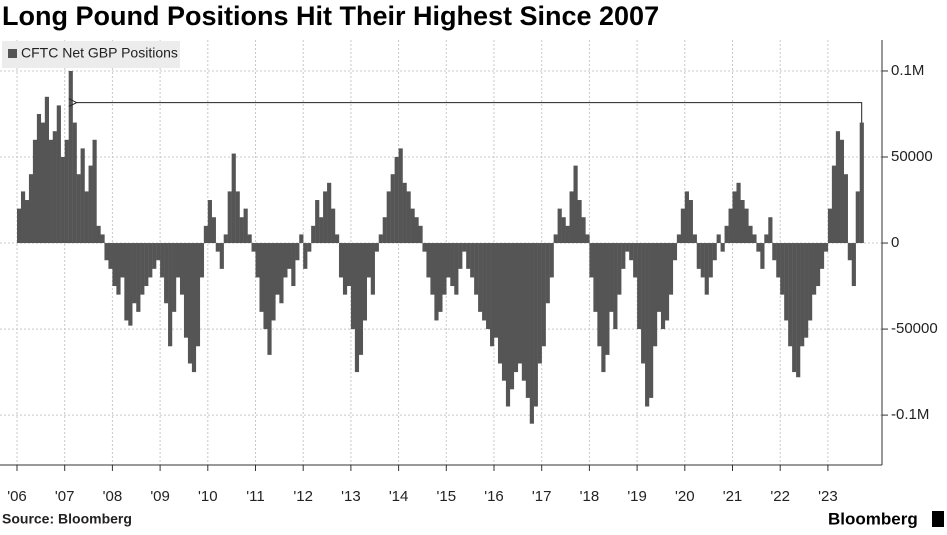 The height and width of the screenshot is (535, 947). What do you see at coordinates (828, 496) in the screenshot?
I see `x-tick-label: '23` at bounding box center [828, 496].